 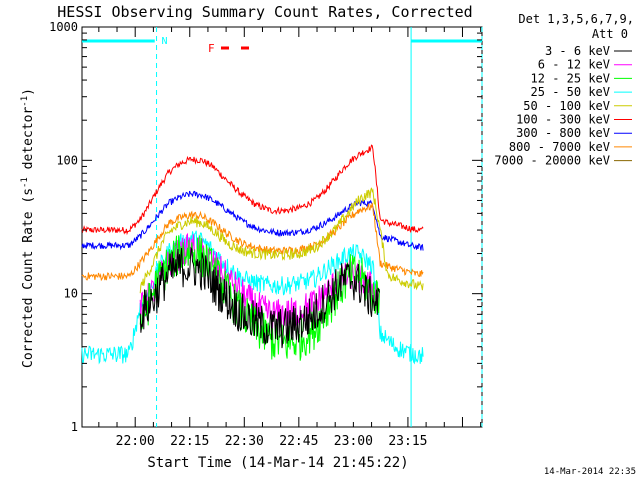 I want to click on legend-label: 50 - 100 keV, so click(x=566, y=106).